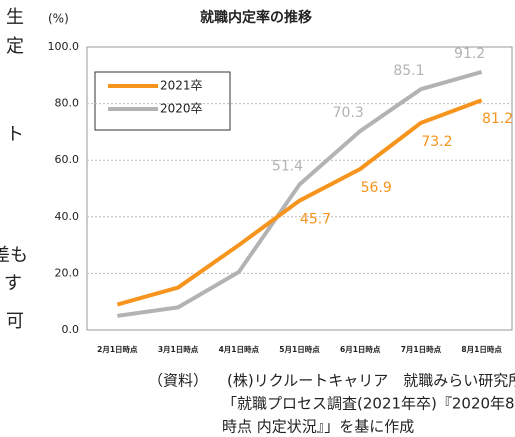  What do you see at coordinates (371, 381) in the screenshot?
I see `source-line: (株)リクルートキャリア 就職みらい研究所` at bounding box center [371, 381].